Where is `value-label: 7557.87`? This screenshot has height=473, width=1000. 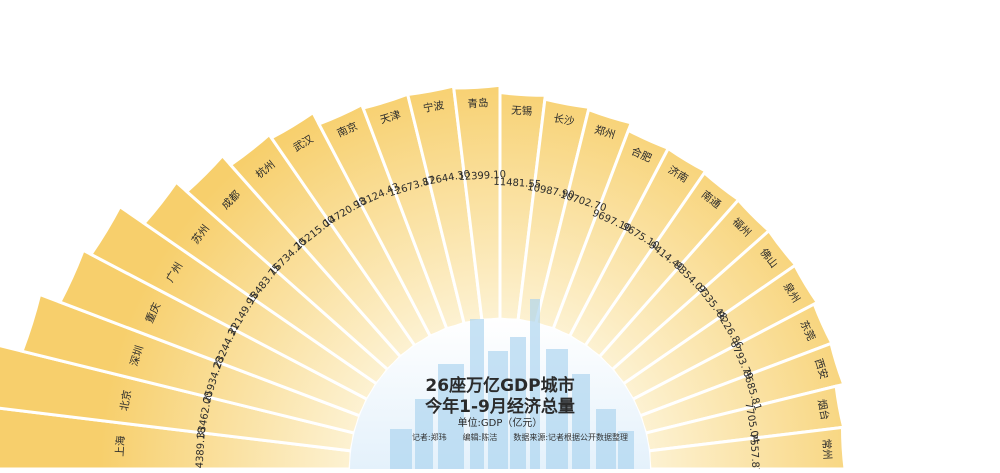
value-label: 7557.87 is located at coordinates (753, 451).